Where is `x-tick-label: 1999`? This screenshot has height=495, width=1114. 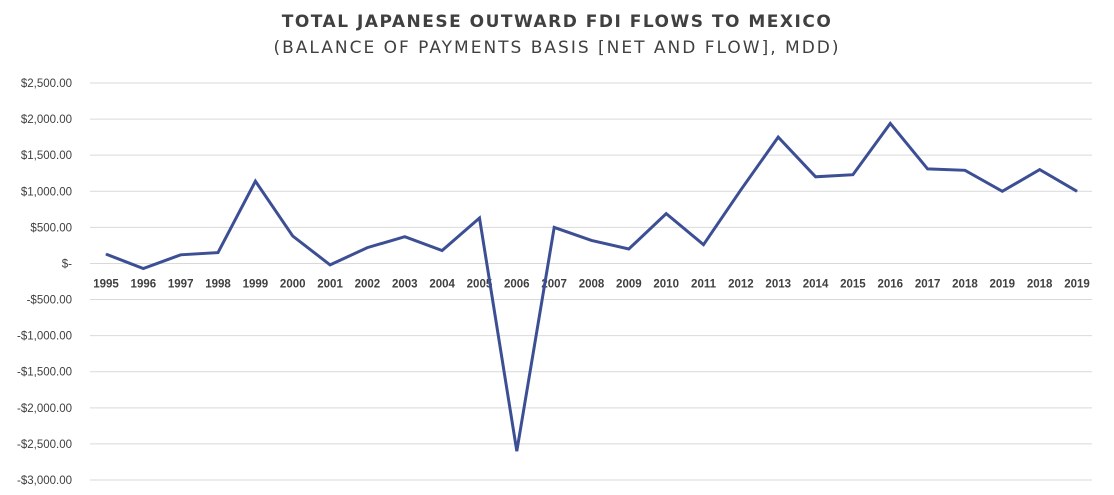 x-tick-label: 1999 is located at coordinates (256, 284).